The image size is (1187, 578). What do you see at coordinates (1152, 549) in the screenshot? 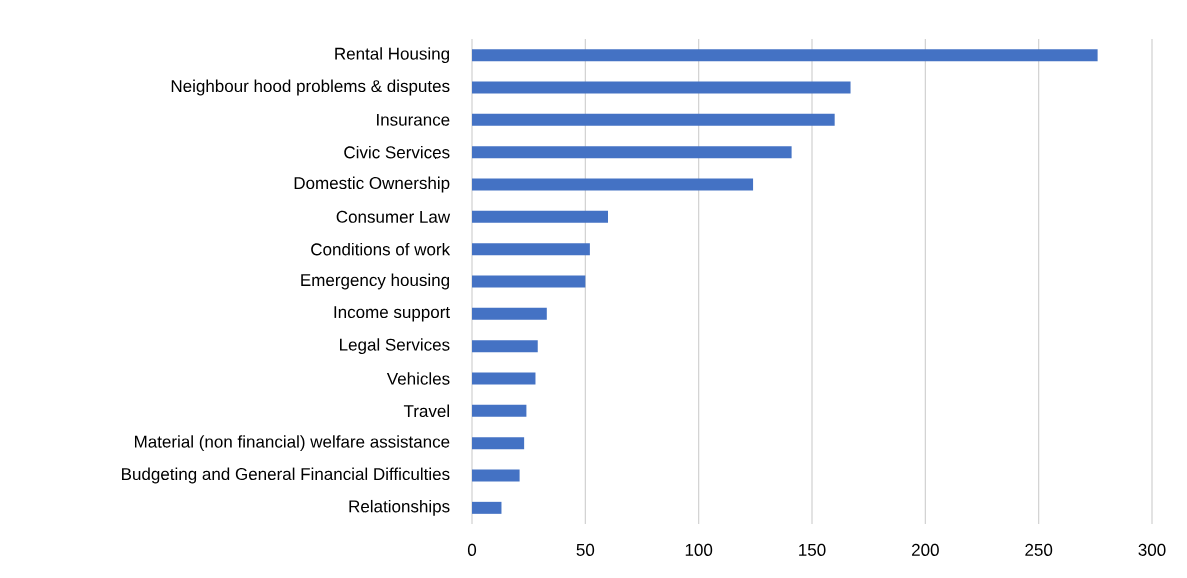
I see `x-tick-label: 300` at bounding box center [1152, 549].